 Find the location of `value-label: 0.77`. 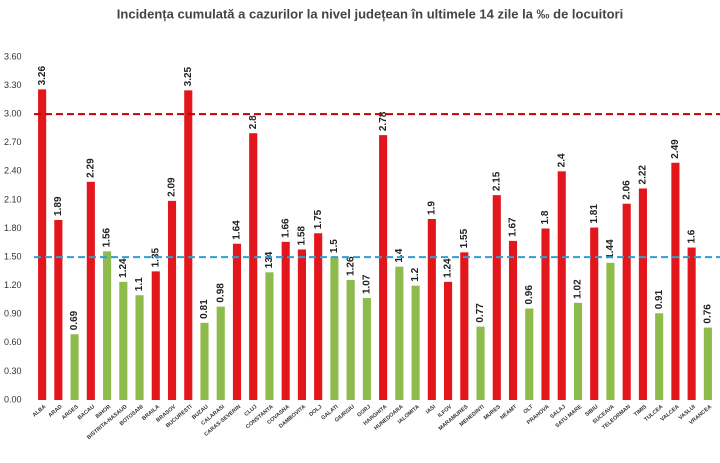

value-label: 0.77 is located at coordinates (480, 313).